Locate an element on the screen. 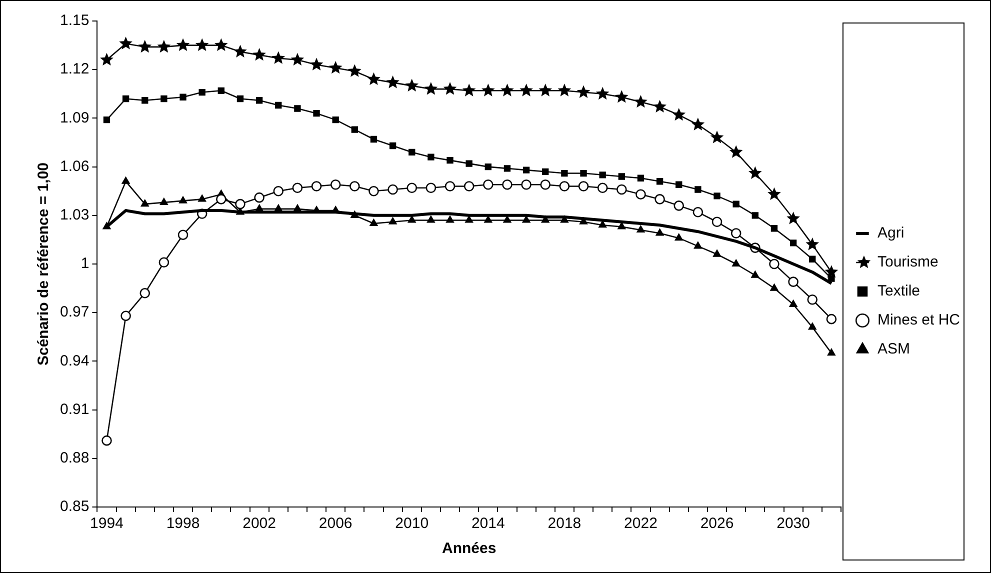  x-tick-label: 2006 is located at coordinates (335, 523).